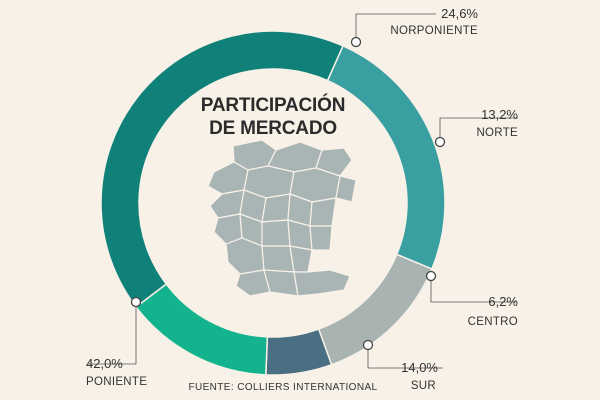  Describe the element at coordinates (473, 289) in the screenshot. I see `leader-line-centro` at that location.